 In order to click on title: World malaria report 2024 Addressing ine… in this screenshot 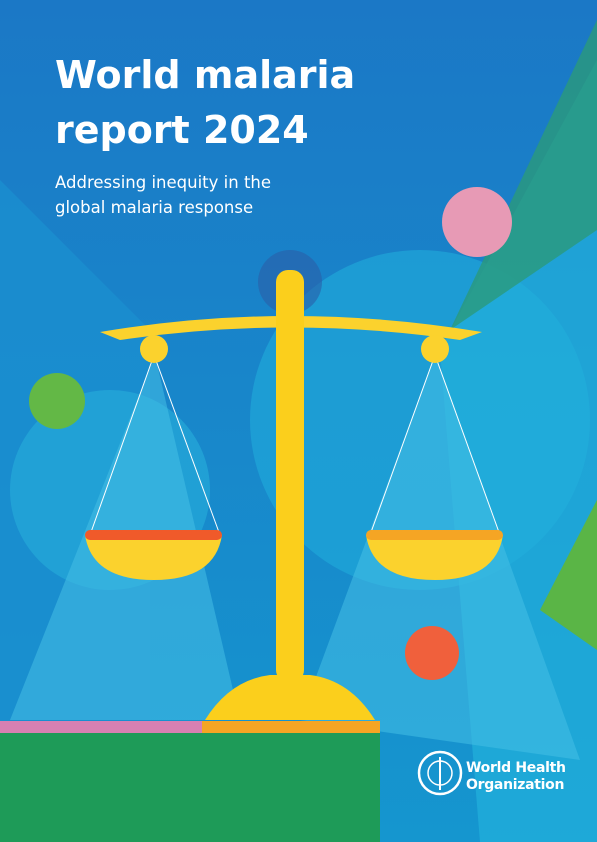, I will do `click(205, 135)`.